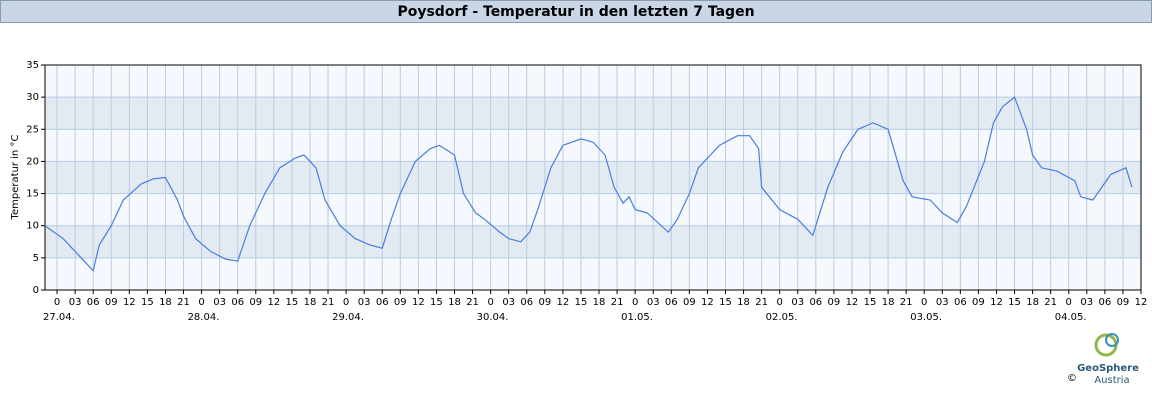 This screenshot has width=1152, height=400. I want to click on y-tick-label: 10, so click(32, 226).